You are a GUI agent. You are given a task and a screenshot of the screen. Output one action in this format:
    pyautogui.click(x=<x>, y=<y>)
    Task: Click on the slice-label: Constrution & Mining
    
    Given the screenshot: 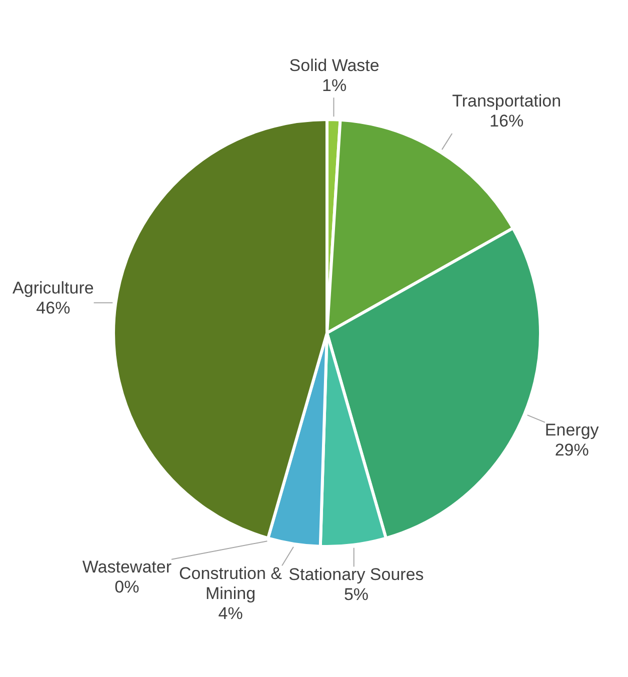 What is the action you would take?
    pyautogui.click(x=231, y=583)
    